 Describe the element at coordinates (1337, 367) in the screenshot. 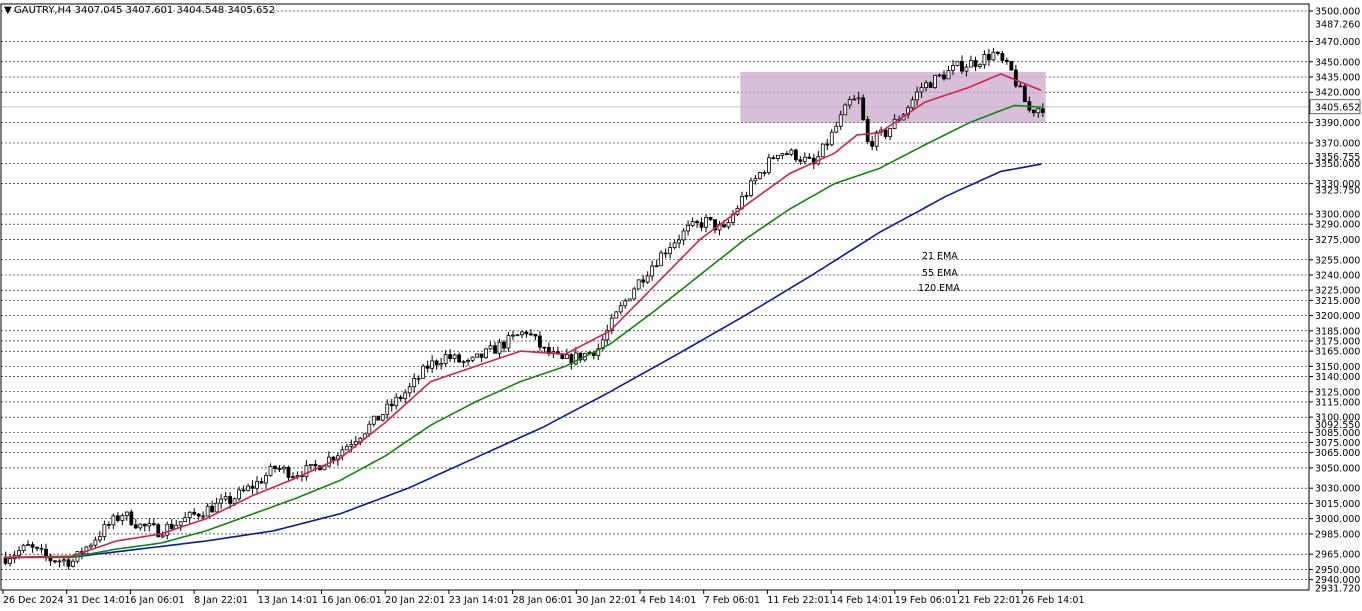

I see `y-tick-label: 3150.000` at that location.